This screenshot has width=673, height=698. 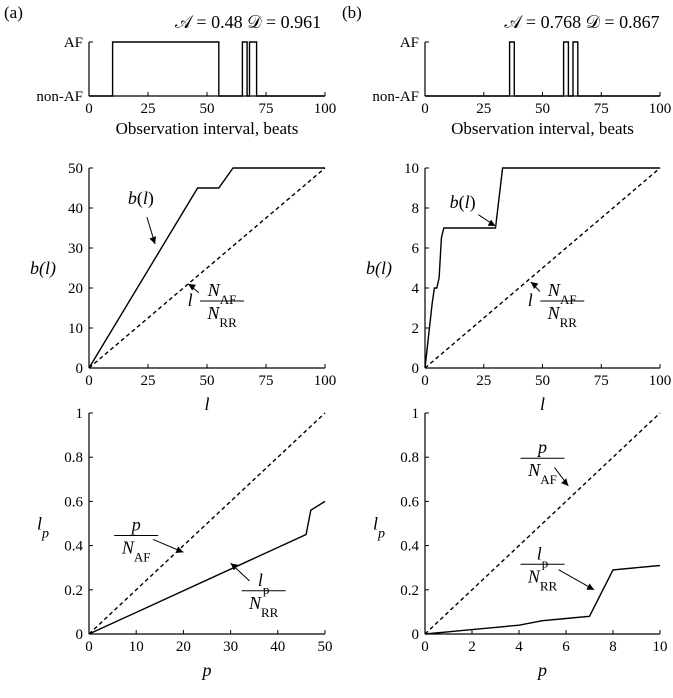 I want to click on y-tick-label: 50, so click(x=75, y=169).